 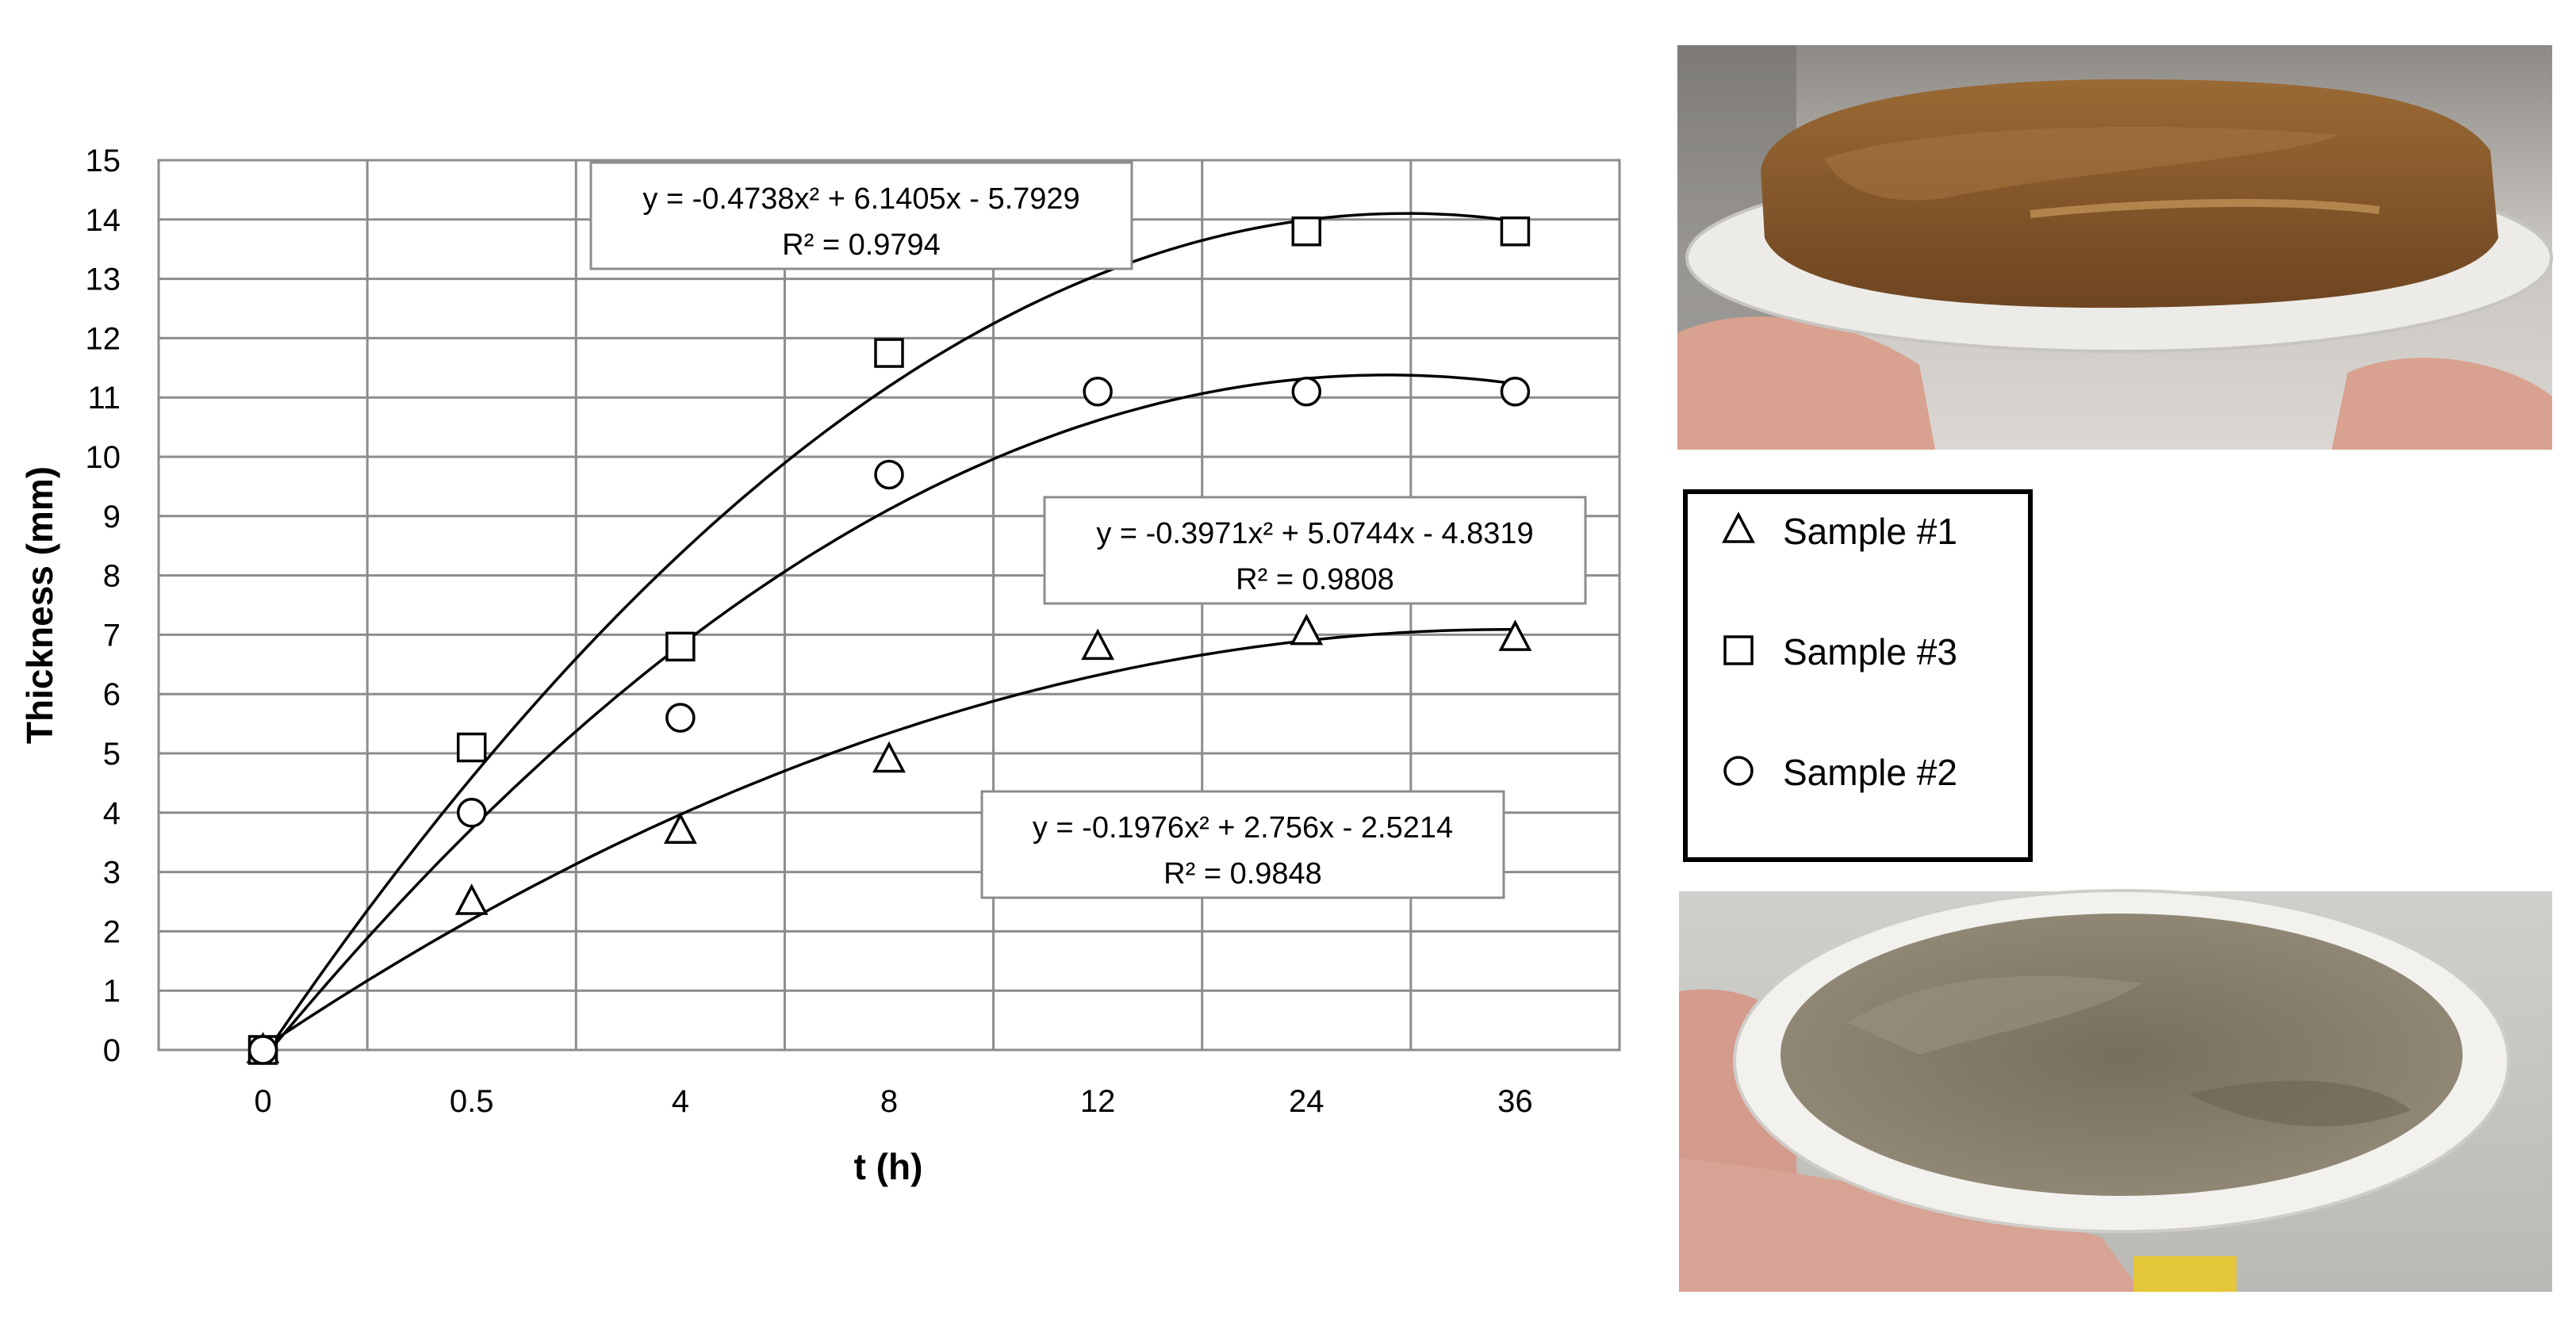 What do you see at coordinates (1870, 531) in the screenshot?
I see `legend-label: Sample #1` at bounding box center [1870, 531].